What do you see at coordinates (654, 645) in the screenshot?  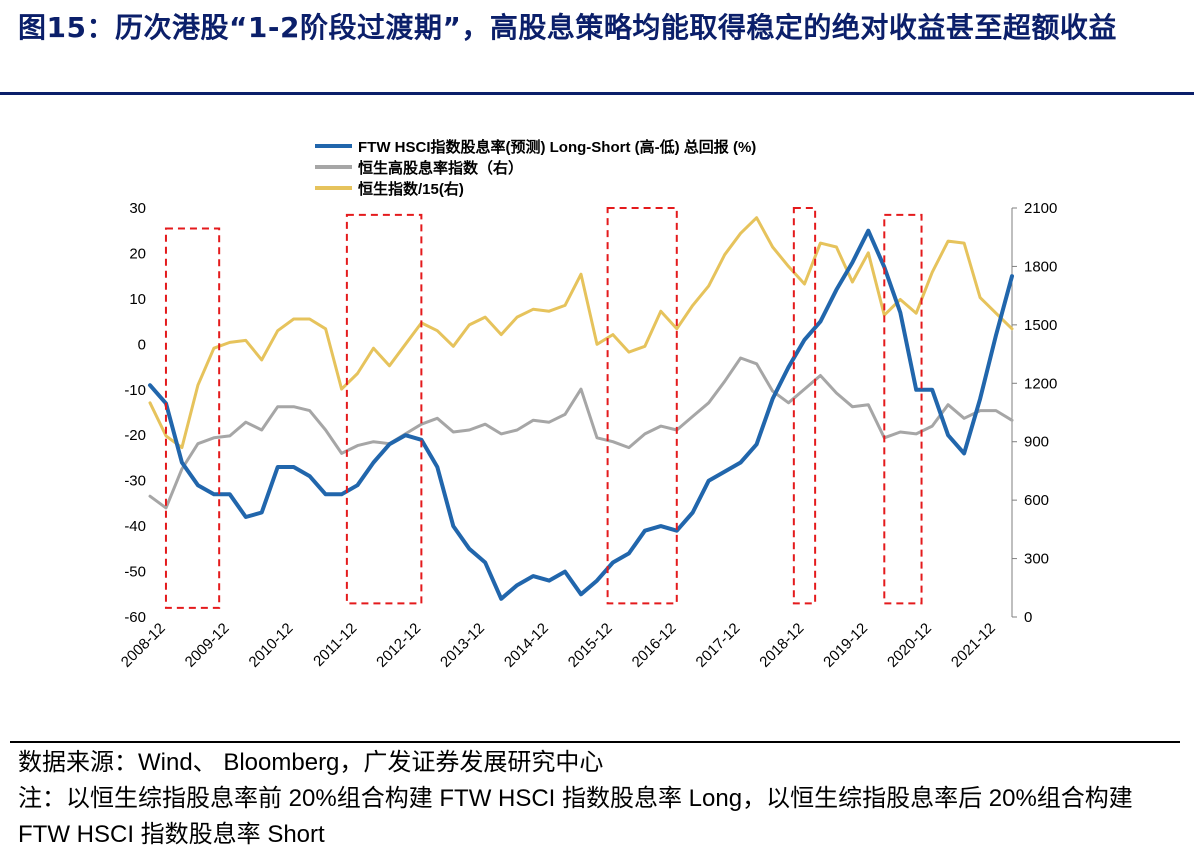 I see `x-tick-label: 2016-12` at bounding box center [654, 645].